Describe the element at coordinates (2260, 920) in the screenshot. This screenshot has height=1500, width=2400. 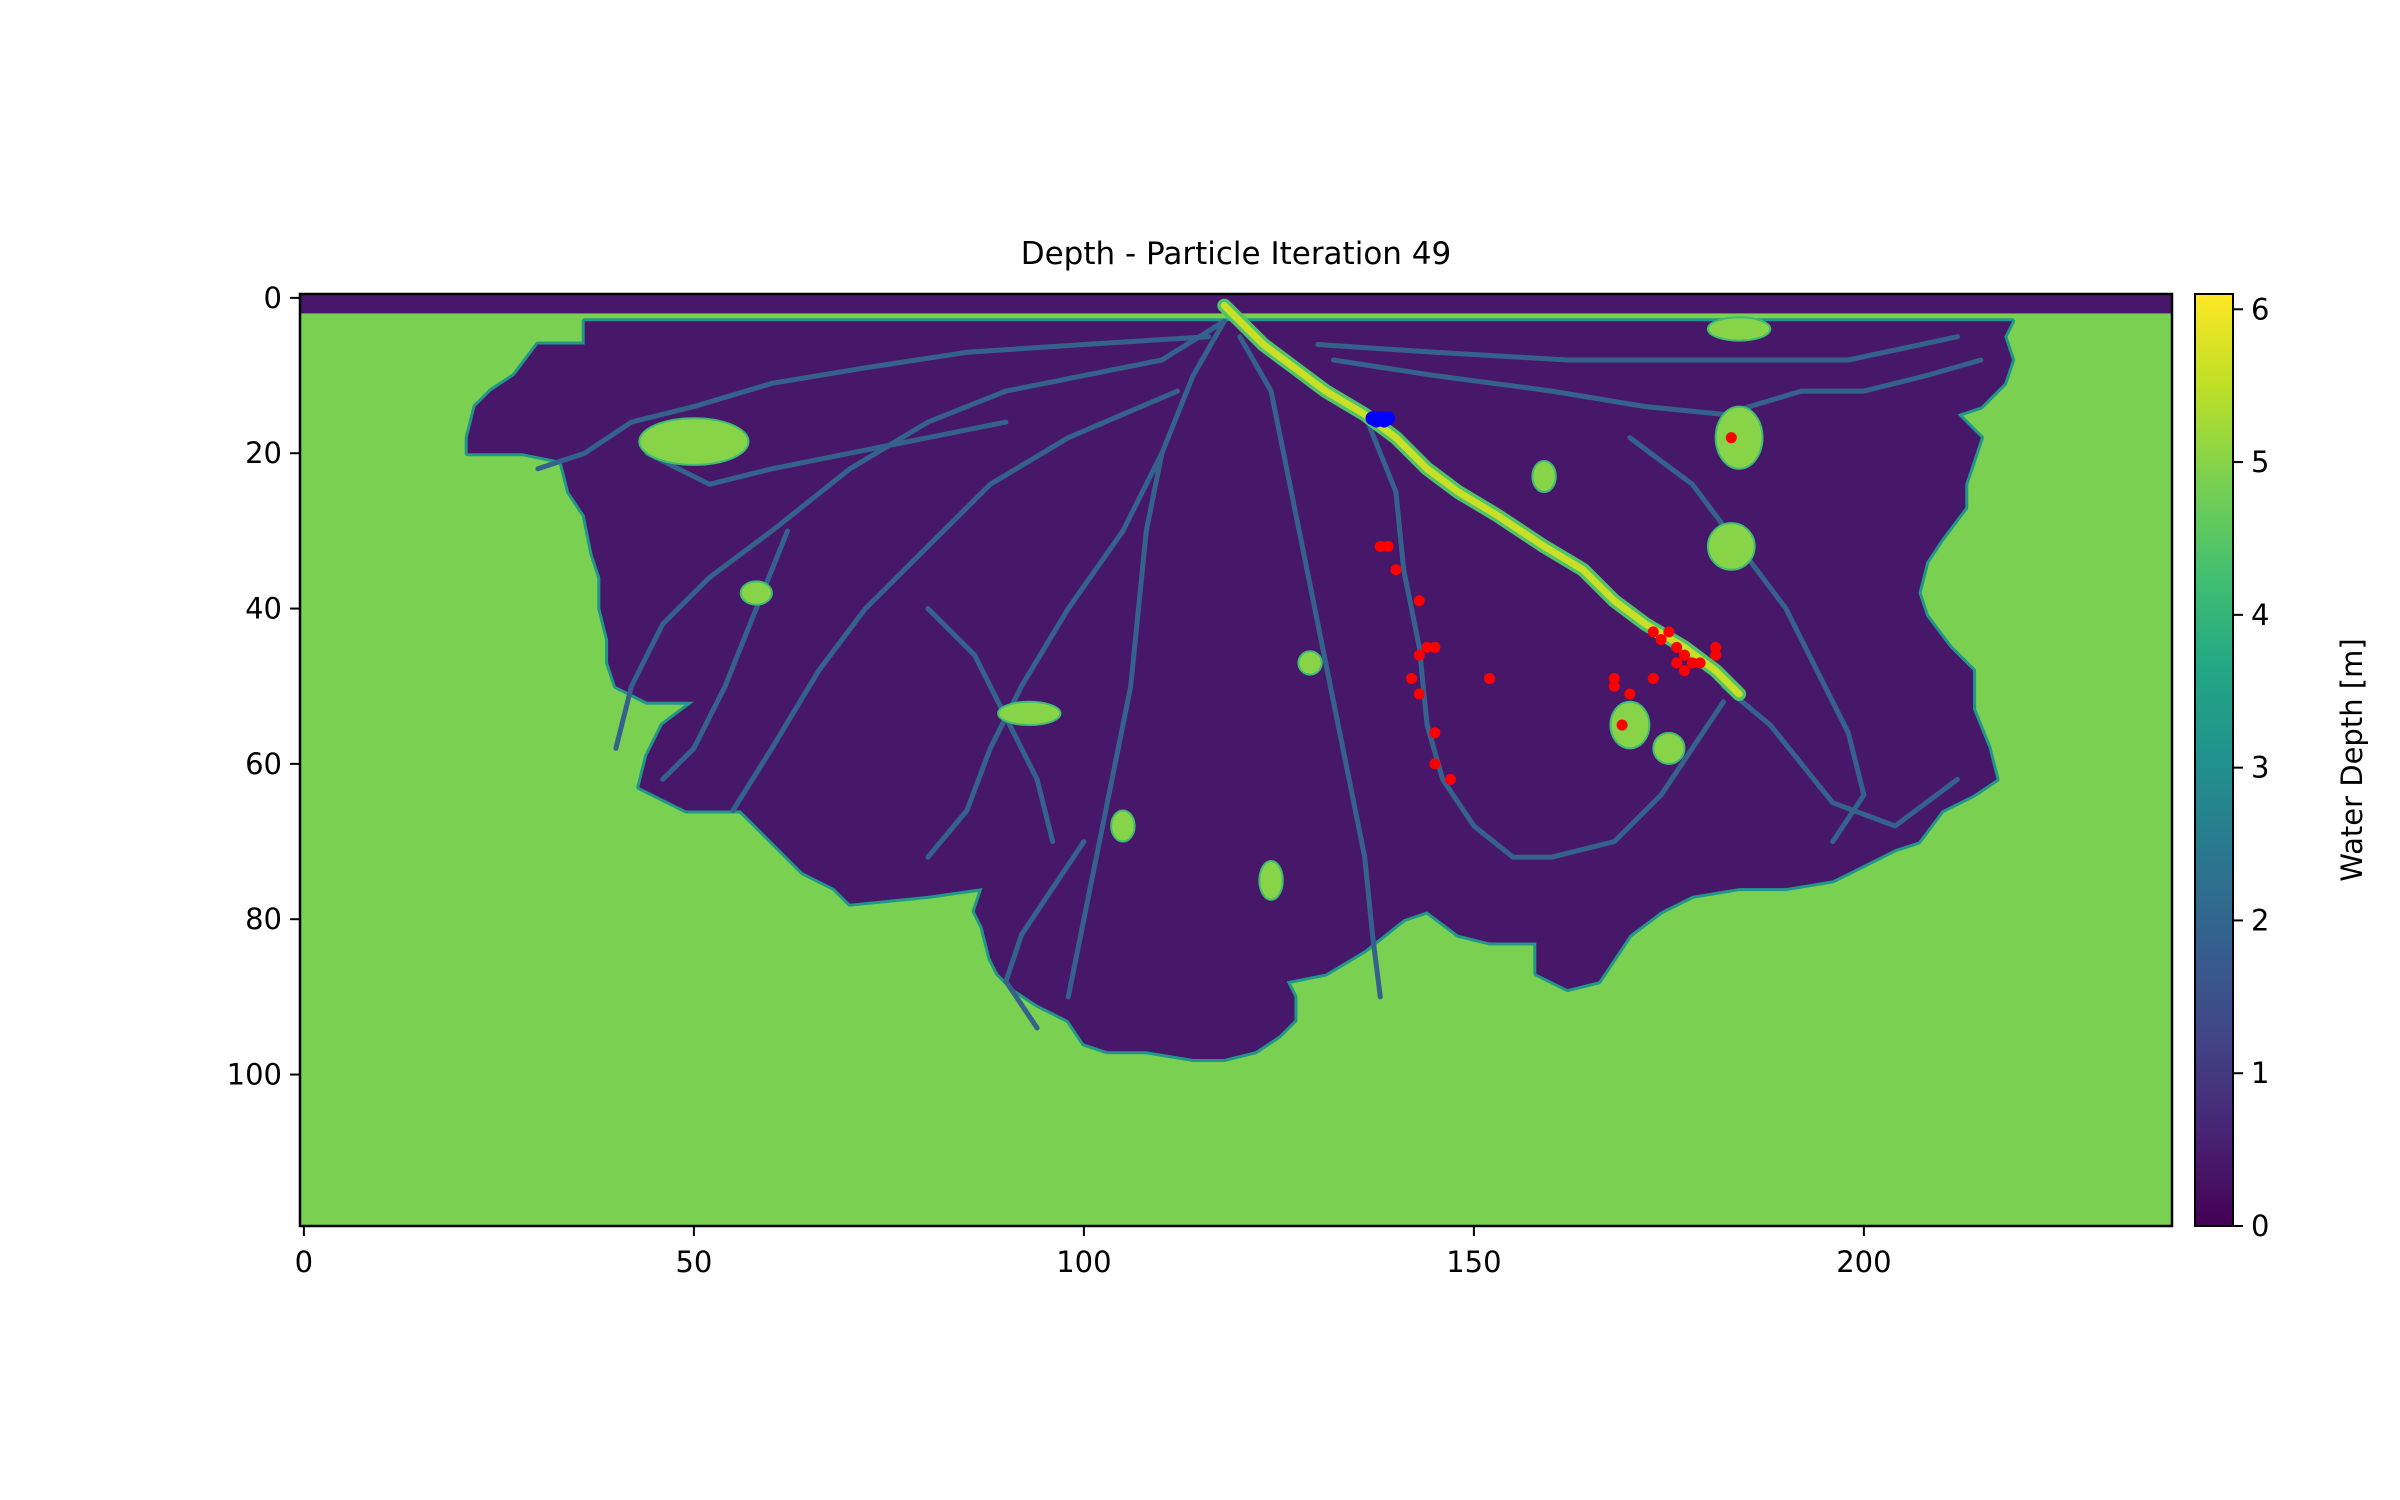
I see `colorbar-tick-label: 2` at that location.